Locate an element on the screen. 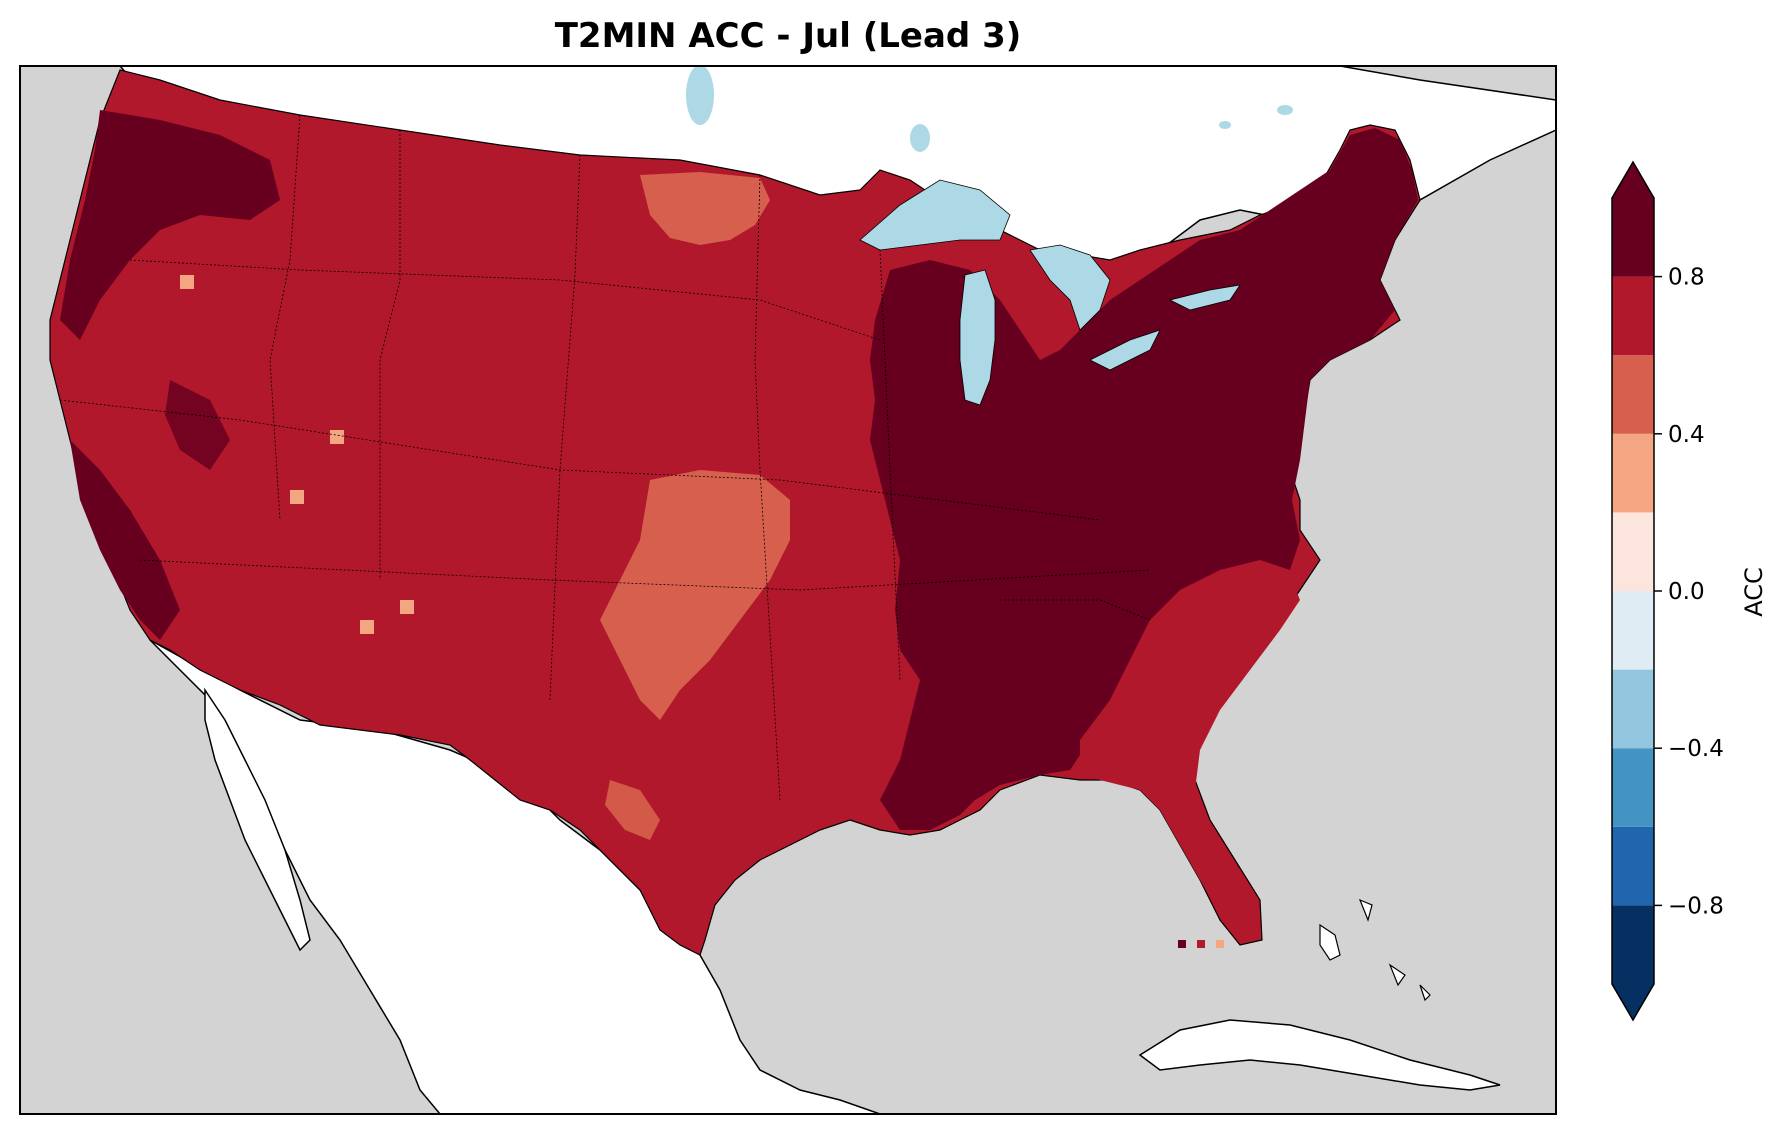 This screenshot has height=1128, width=1791. canada-lakes is located at coordinates (989, 109).